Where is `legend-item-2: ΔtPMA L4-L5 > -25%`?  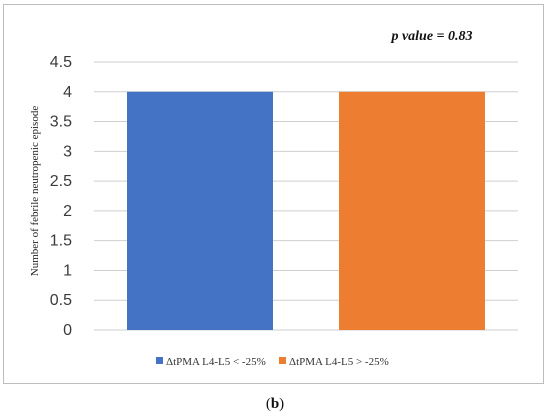
legend-item-2: ΔtPMA L4-L5 > -25% is located at coordinates (334, 362).